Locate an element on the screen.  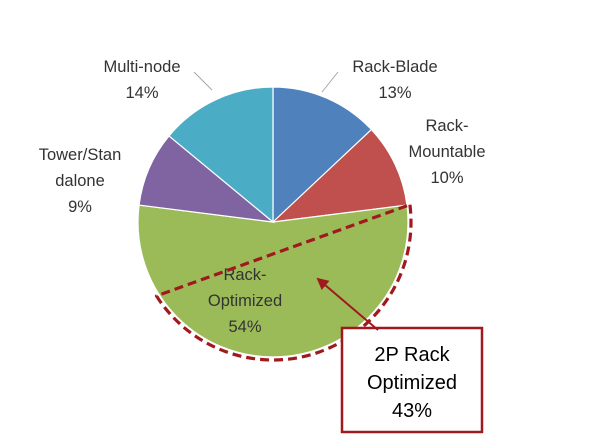
callout-box is located at coordinates (412, 380).